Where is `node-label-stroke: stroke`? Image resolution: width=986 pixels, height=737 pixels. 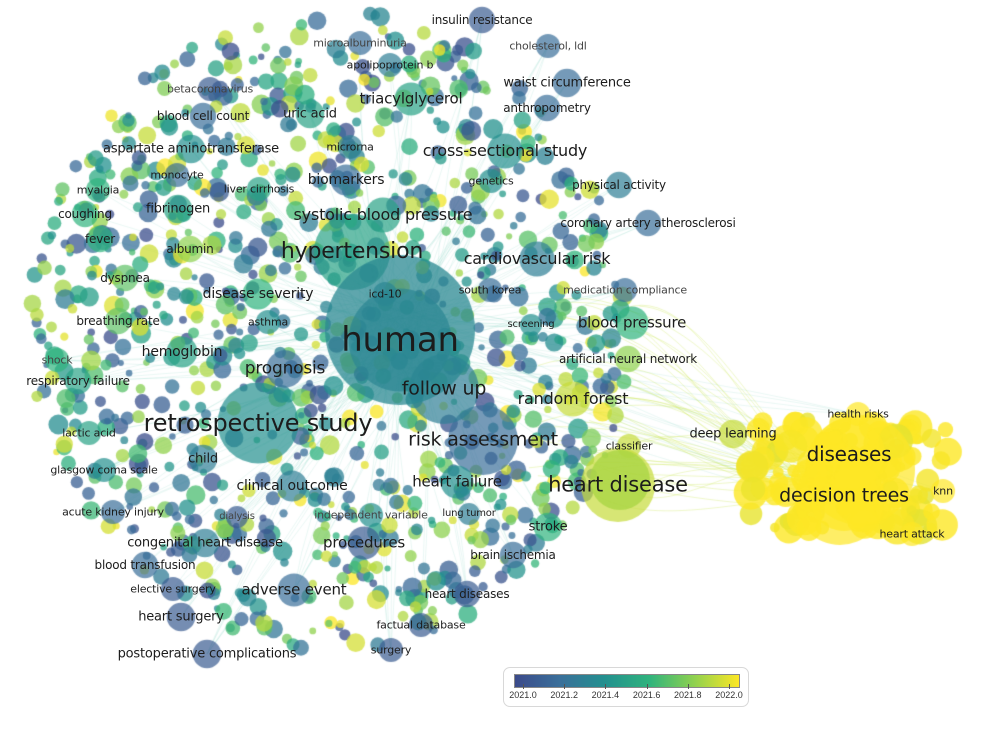 node-label-stroke: stroke is located at coordinates (548, 527).